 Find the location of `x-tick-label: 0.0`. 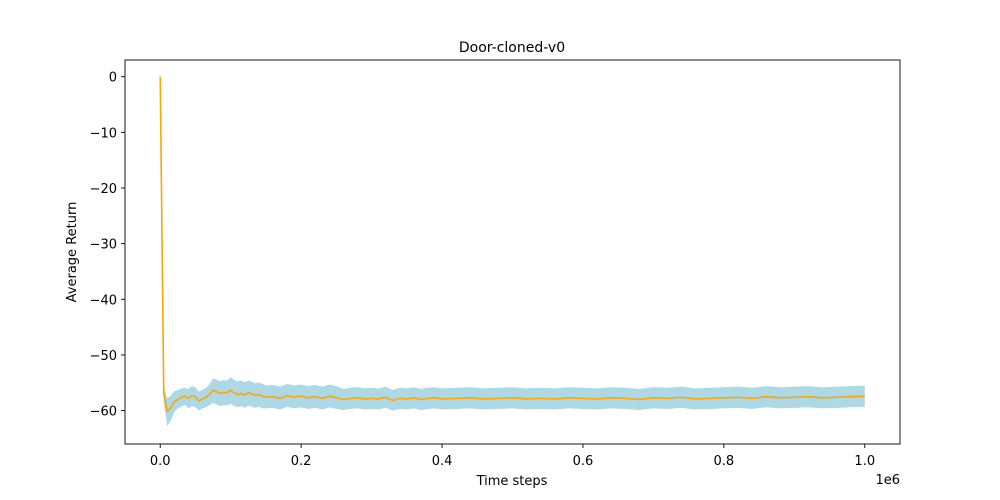

x-tick-label: 0.0 is located at coordinates (160, 461).